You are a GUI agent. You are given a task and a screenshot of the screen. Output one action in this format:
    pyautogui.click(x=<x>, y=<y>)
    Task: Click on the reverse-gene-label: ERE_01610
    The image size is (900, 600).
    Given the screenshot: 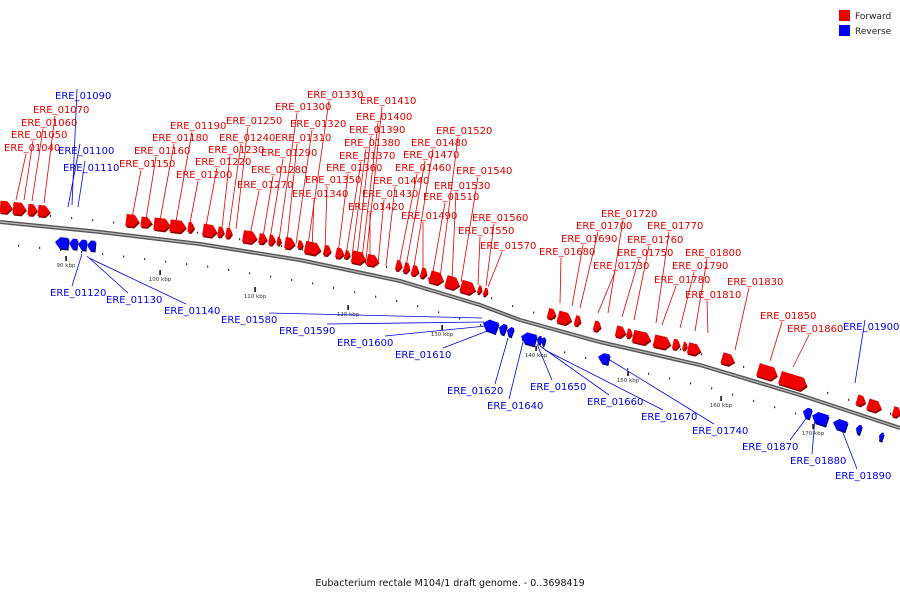 What is the action you would take?
    pyautogui.click(x=423, y=355)
    